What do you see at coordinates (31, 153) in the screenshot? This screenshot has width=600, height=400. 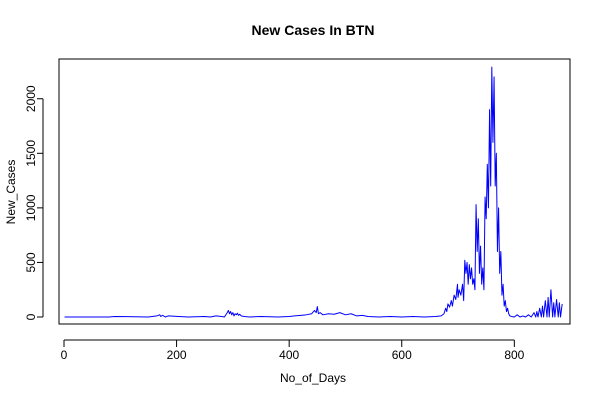 I see `y-tick-label: 1500` at bounding box center [31, 153].